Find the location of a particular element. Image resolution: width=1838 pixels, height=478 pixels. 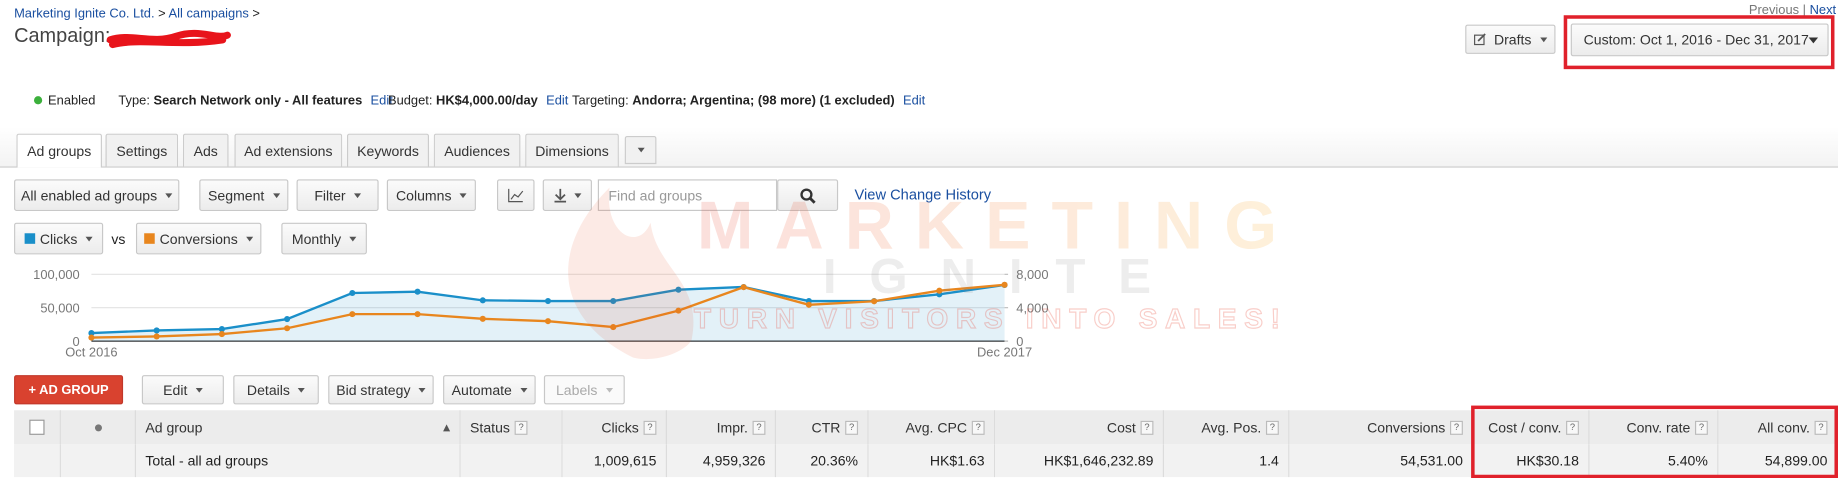

tab: Ads is located at coordinates (205, 150).